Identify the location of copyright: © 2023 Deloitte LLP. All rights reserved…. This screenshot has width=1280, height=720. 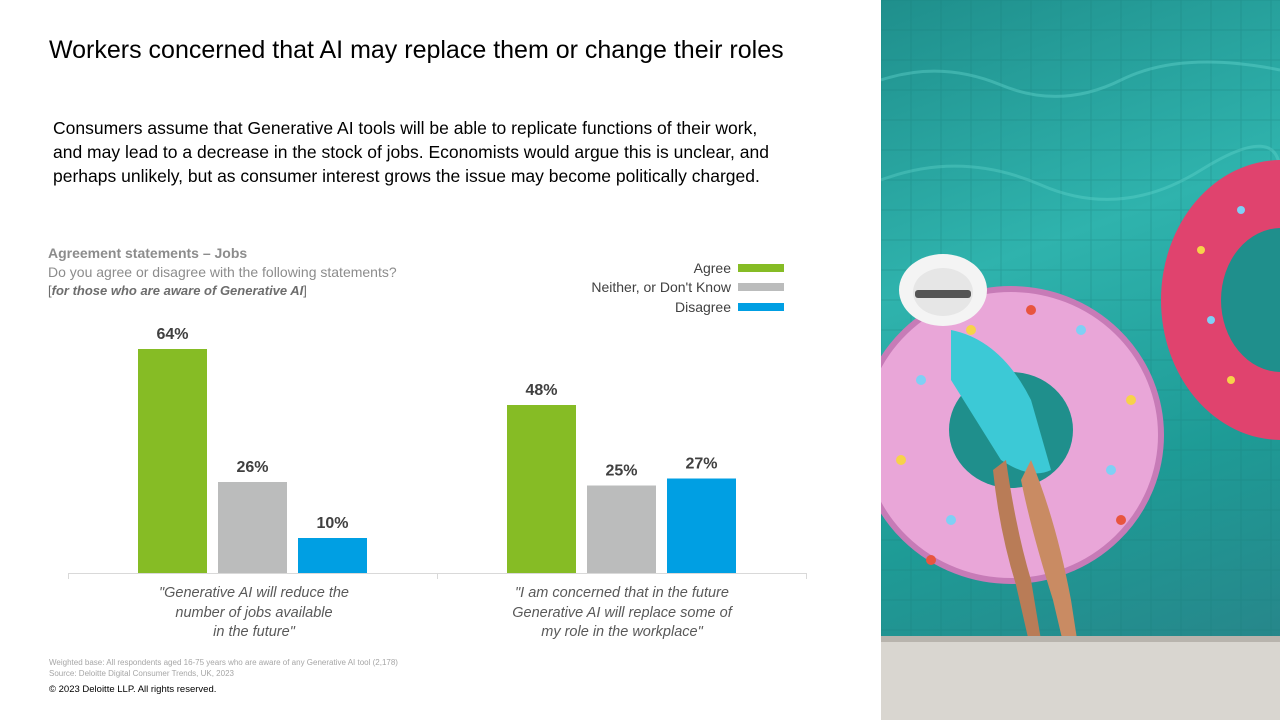
(133, 689).